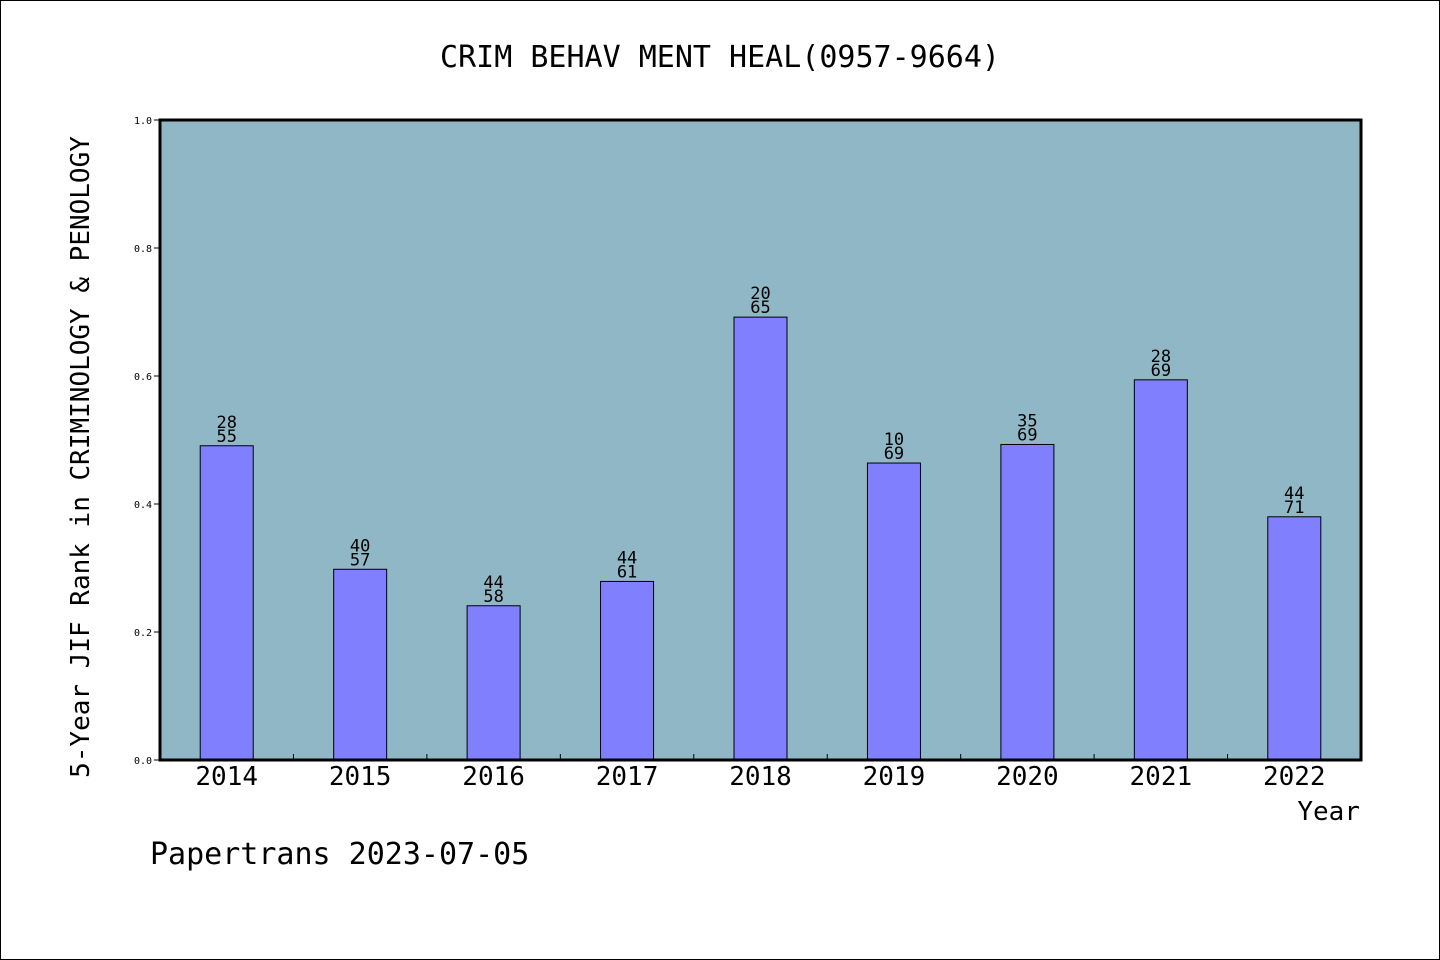 The width and height of the screenshot is (1440, 960). Describe the element at coordinates (1294, 508) in the screenshot. I see `bar-total-label: 71` at that location.